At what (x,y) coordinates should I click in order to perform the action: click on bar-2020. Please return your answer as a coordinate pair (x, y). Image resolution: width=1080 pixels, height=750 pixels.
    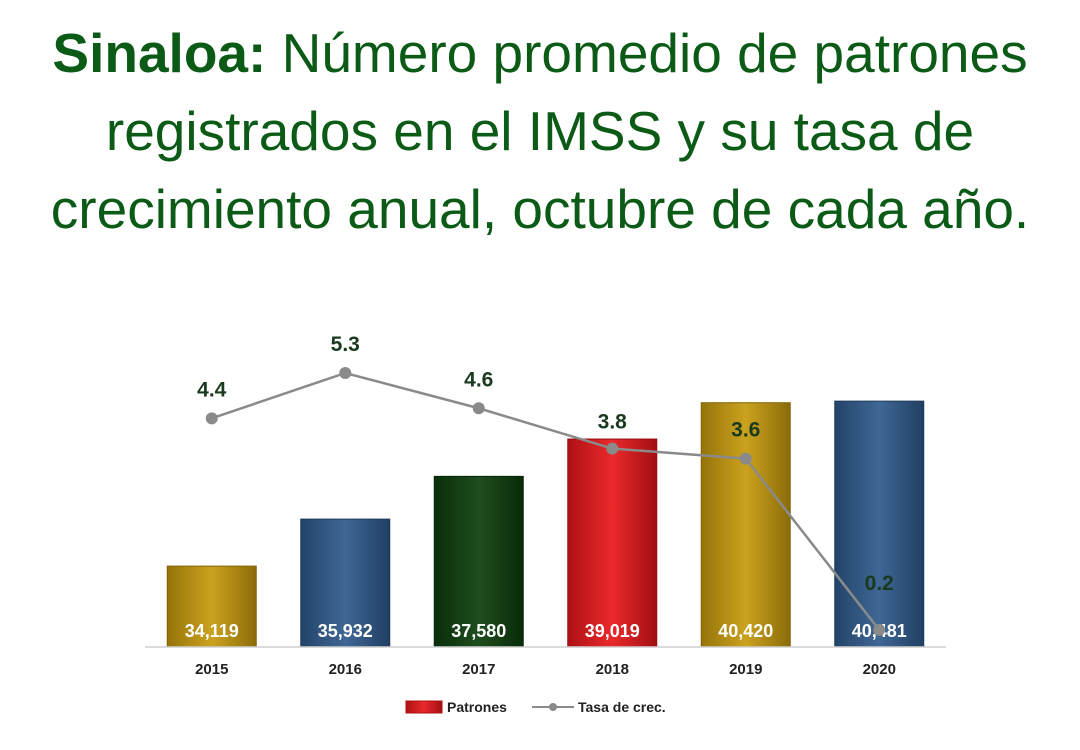
    Looking at the image, I should click on (879, 524).